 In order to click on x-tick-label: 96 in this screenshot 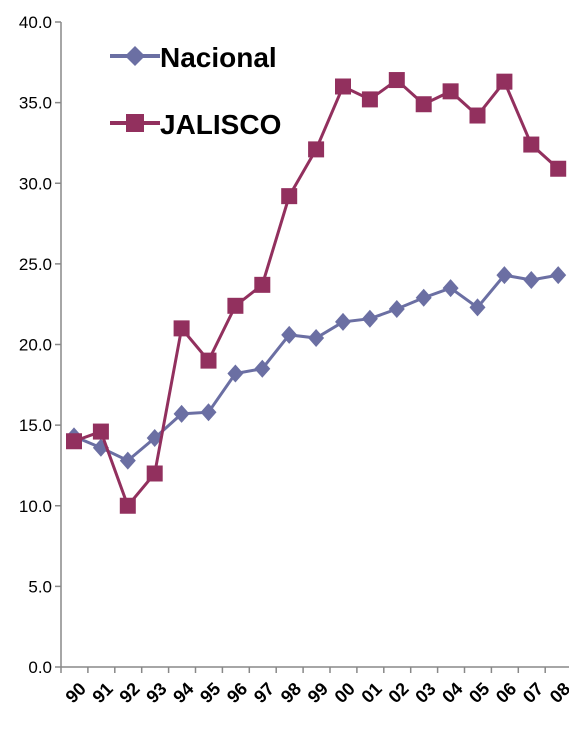, I will do `click(237, 693)`.